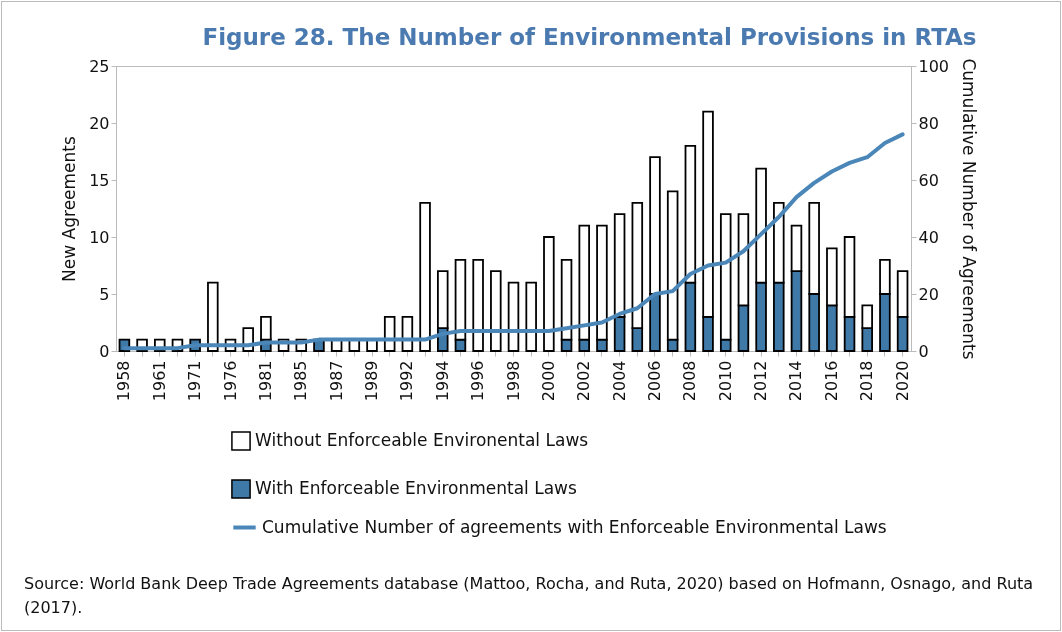  Describe the element at coordinates (442, 381) in the screenshot. I see `x-tick-label: 1994` at that location.